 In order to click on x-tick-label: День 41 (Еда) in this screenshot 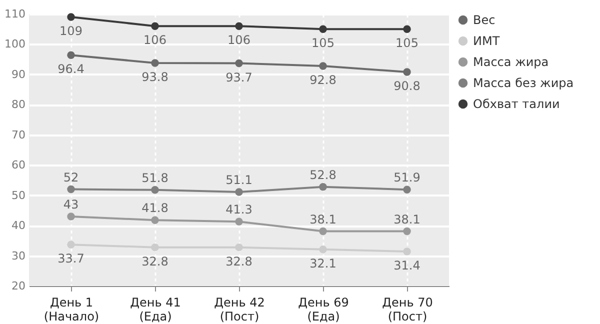, I will do `click(155, 310)`.